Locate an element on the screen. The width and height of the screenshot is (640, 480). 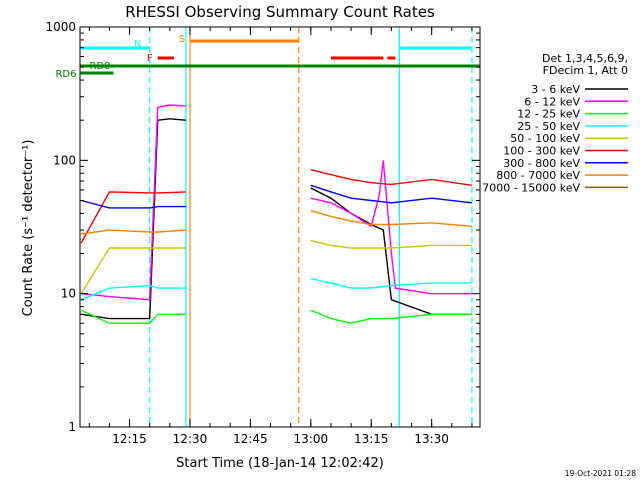
legend-label-3: 25 - 50 keV is located at coordinates (548, 126).